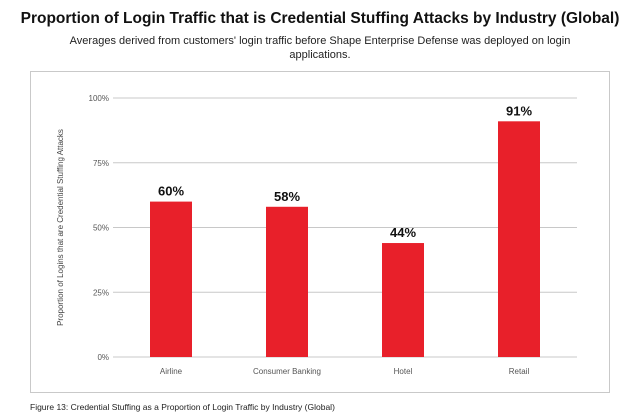  Describe the element at coordinates (403, 232) in the screenshot. I see `data-label: 44%` at that location.